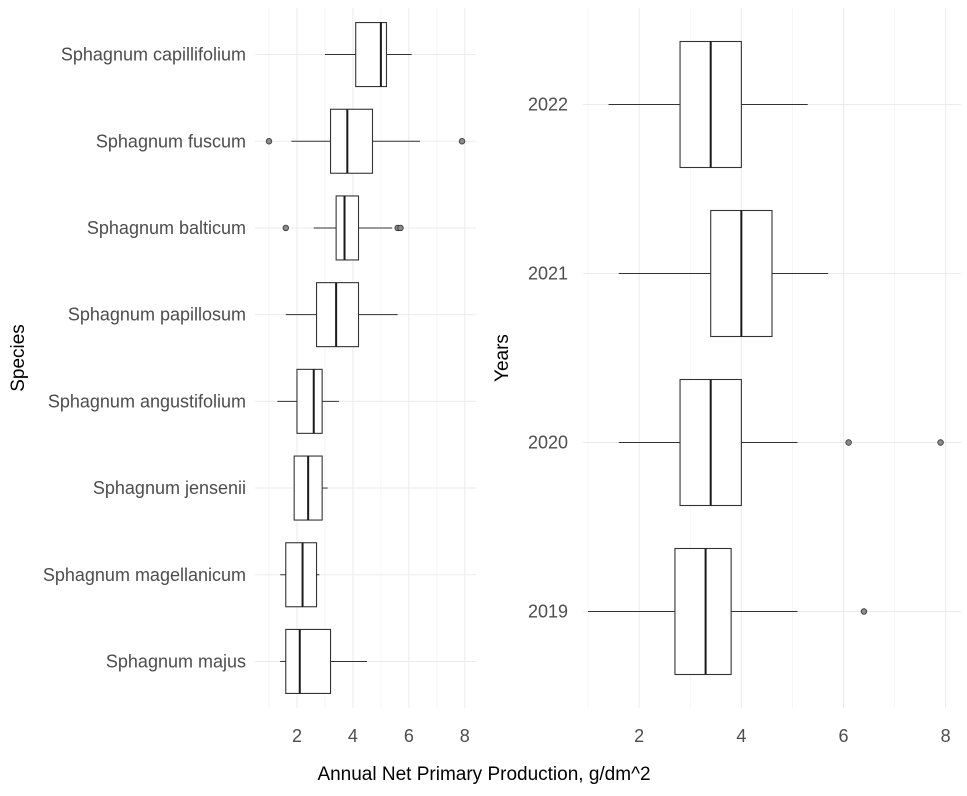 This screenshot has height=796, width=967. What do you see at coordinates (483, 774) in the screenshot?
I see `shared-x-axis-title: Annual Net Primary Production, g/dm^2` at bounding box center [483, 774].